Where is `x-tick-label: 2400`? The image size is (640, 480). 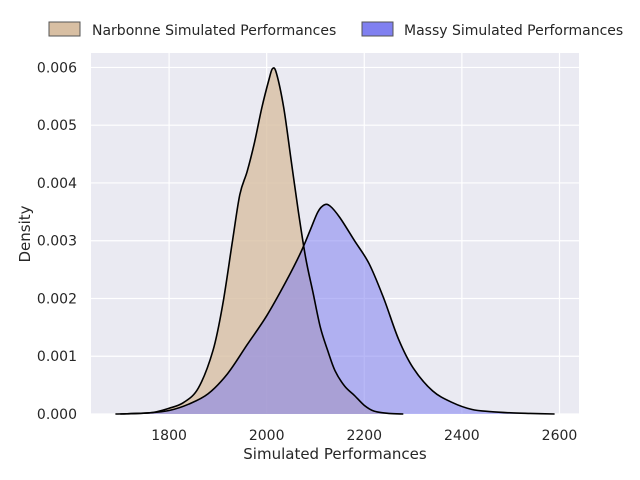 x-tick-label: 2400 is located at coordinates (462, 436).